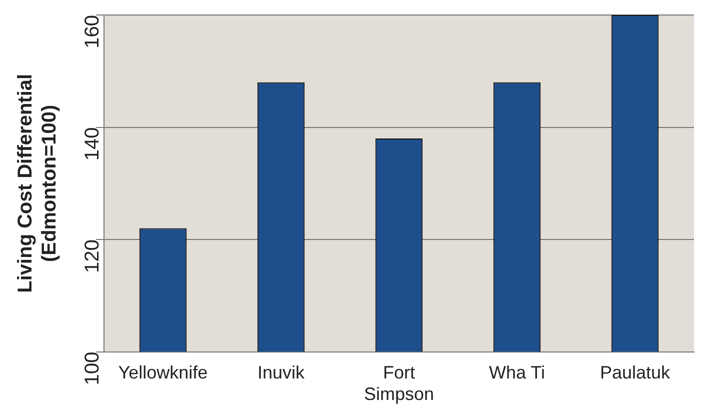  I want to click on y-axis-title: Living Cost Differential (Edmonton=100), so click(37, 183).